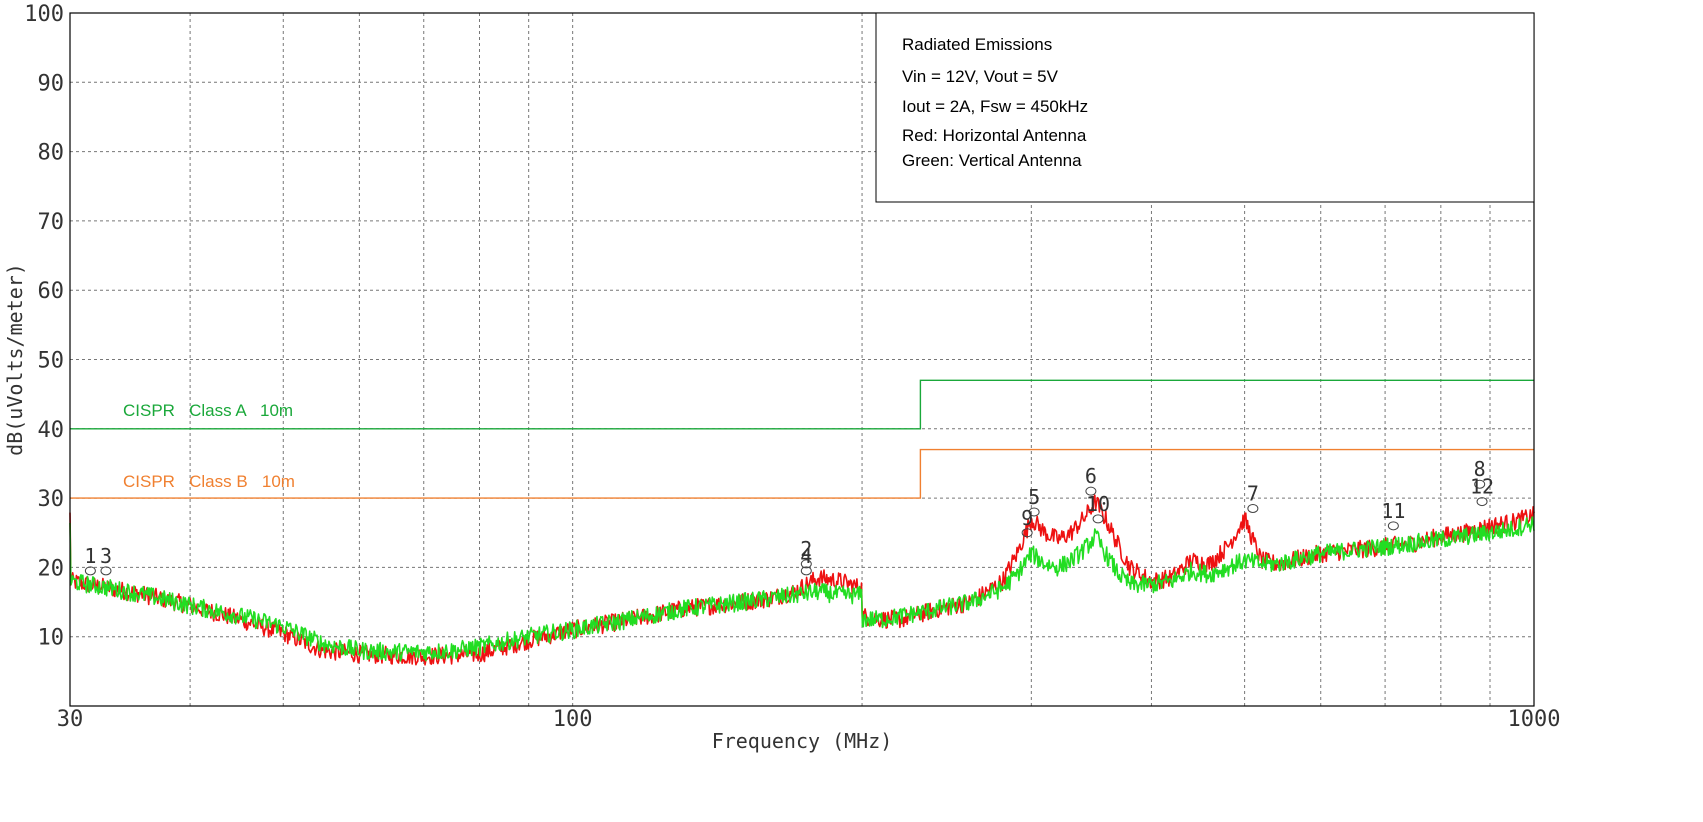 The height and width of the screenshot is (822, 1703). What do you see at coordinates (1253, 493) in the screenshot?
I see `peak-marker-label: 7` at bounding box center [1253, 493].